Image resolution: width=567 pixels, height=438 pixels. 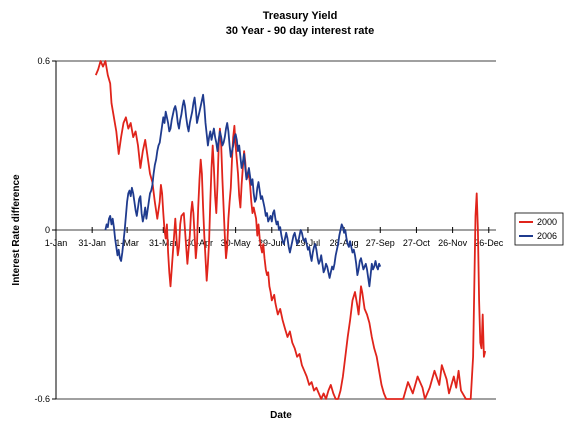 What do you see at coordinates (300, 31) in the screenshot?
I see `chart-subtitle: 30 Year - 90 day interest rate` at bounding box center [300, 31].